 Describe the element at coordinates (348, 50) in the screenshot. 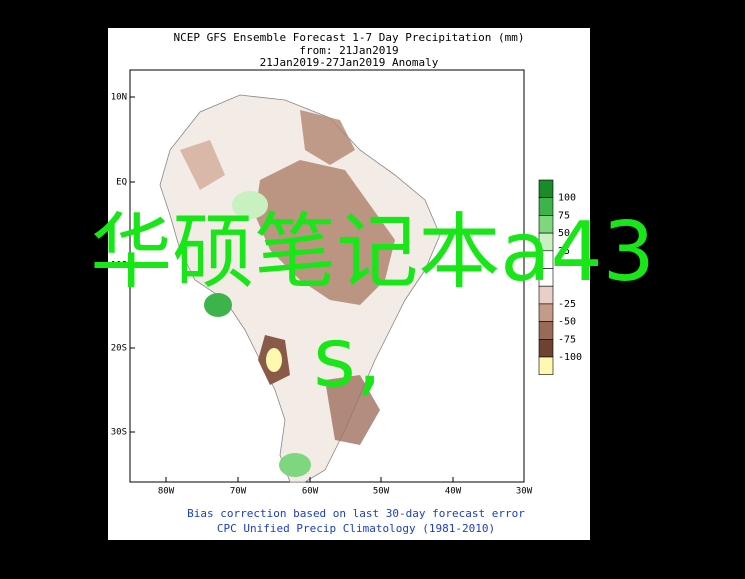

I see `subtitle: from: 21Jan2019` at that location.